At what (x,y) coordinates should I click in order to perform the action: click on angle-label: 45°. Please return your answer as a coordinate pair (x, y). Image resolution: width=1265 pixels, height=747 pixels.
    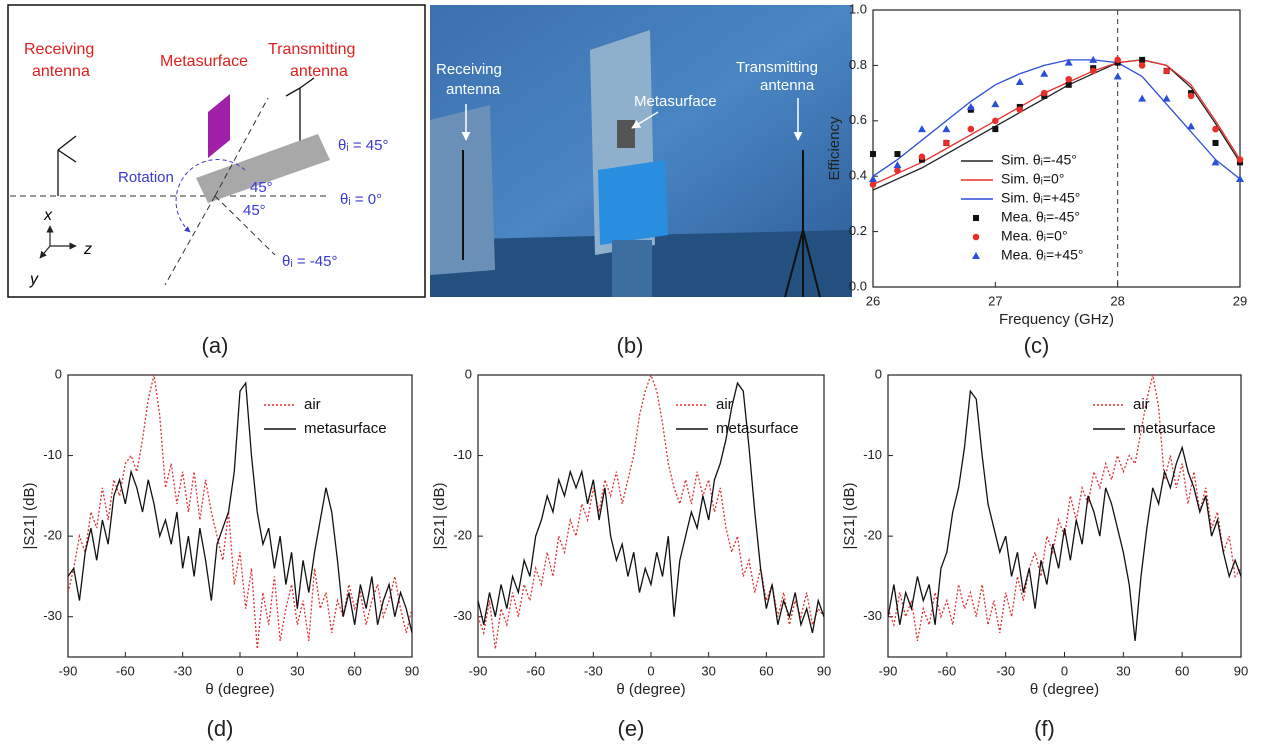
    Looking at the image, I should click on (261, 187).